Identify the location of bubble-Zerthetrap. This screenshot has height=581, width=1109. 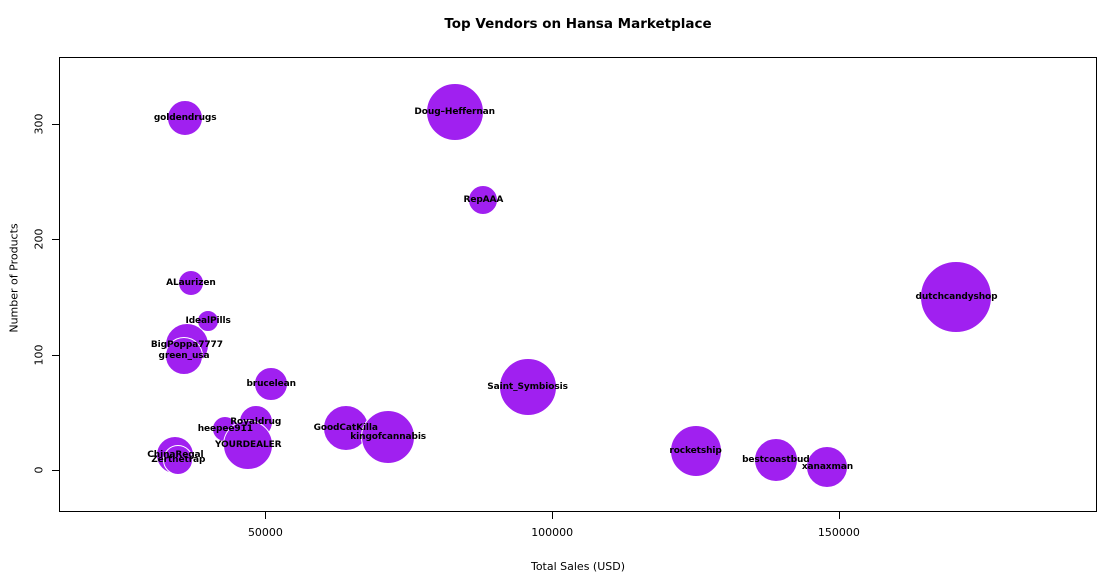
(178, 460).